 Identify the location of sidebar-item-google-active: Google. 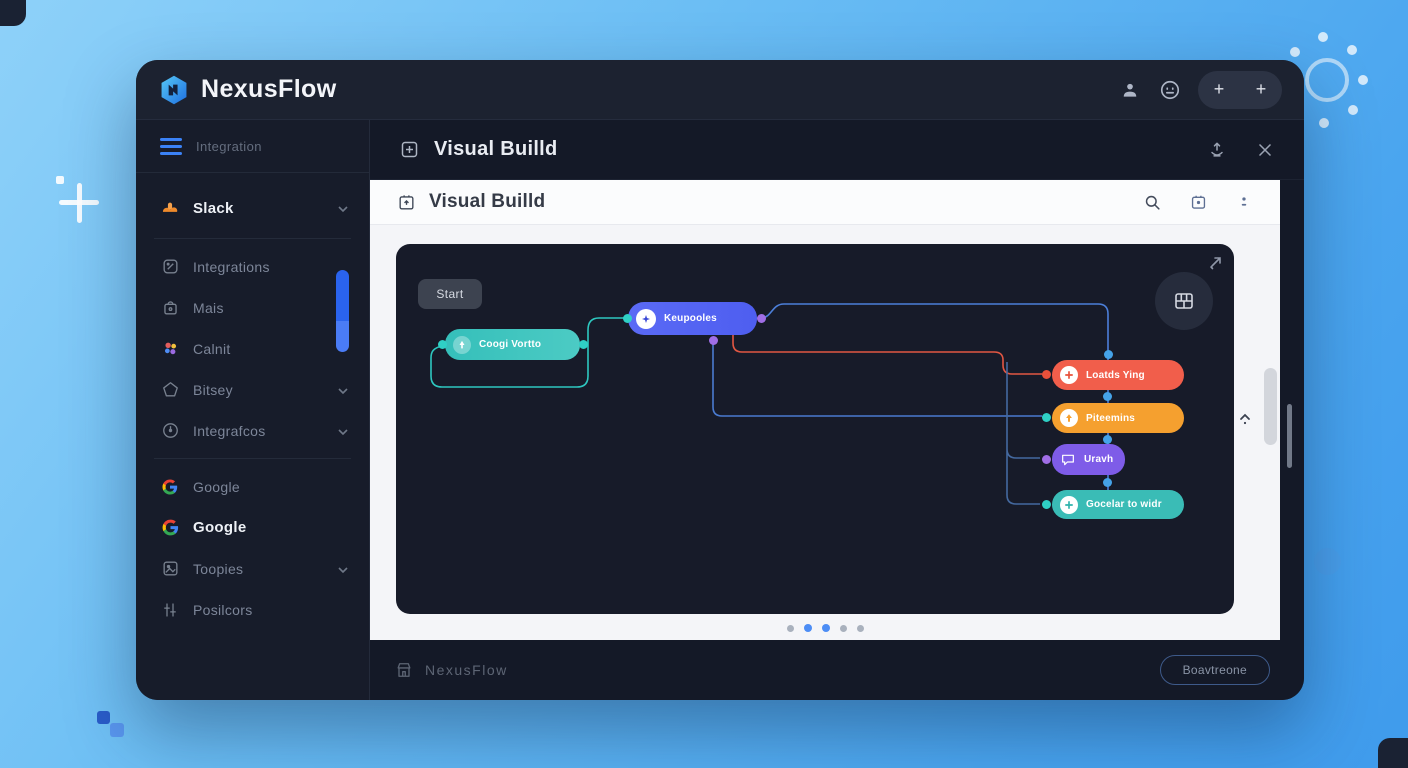
(252, 527).